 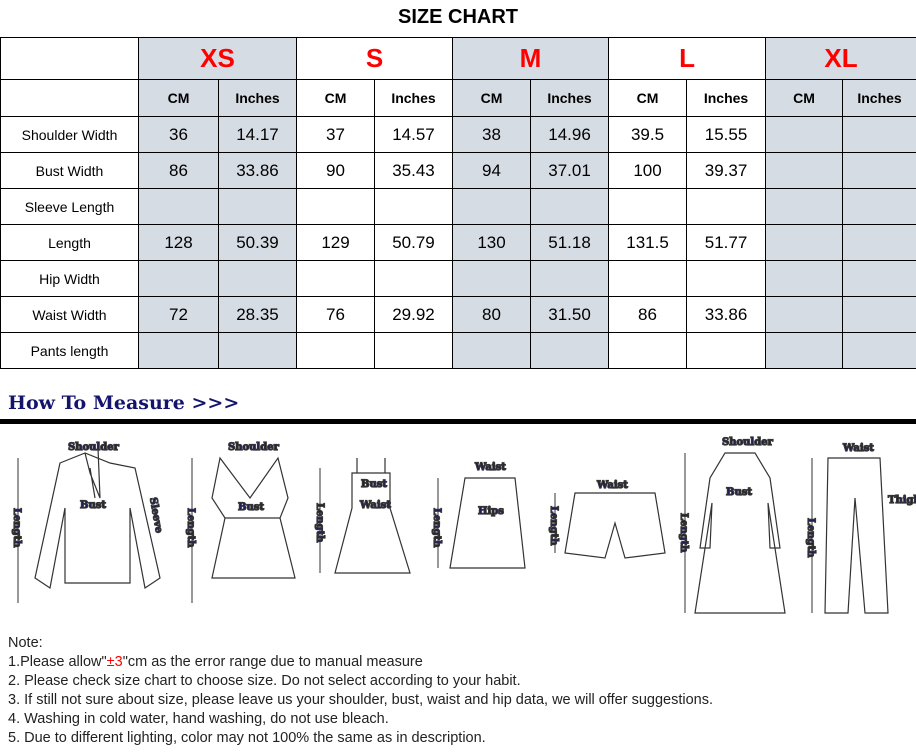 What do you see at coordinates (491, 134) in the screenshot?
I see `value-cell: 38` at bounding box center [491, 134].